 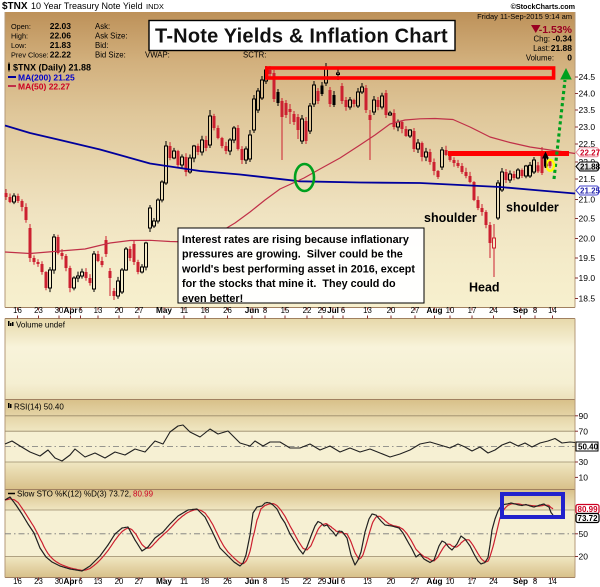 I want to click on svg-text: 29, so click(x=322, y=581).